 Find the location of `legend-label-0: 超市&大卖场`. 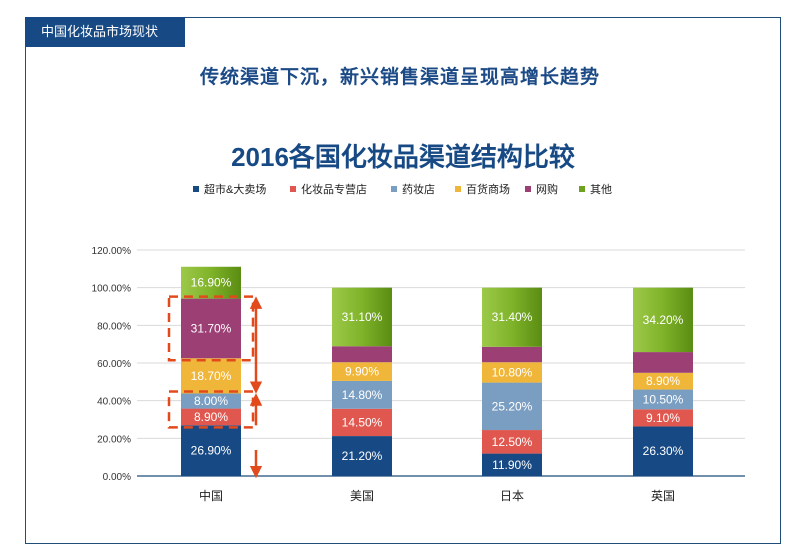

legend-label-0: 超市&大卖场 is located at coordinates (235, 189).